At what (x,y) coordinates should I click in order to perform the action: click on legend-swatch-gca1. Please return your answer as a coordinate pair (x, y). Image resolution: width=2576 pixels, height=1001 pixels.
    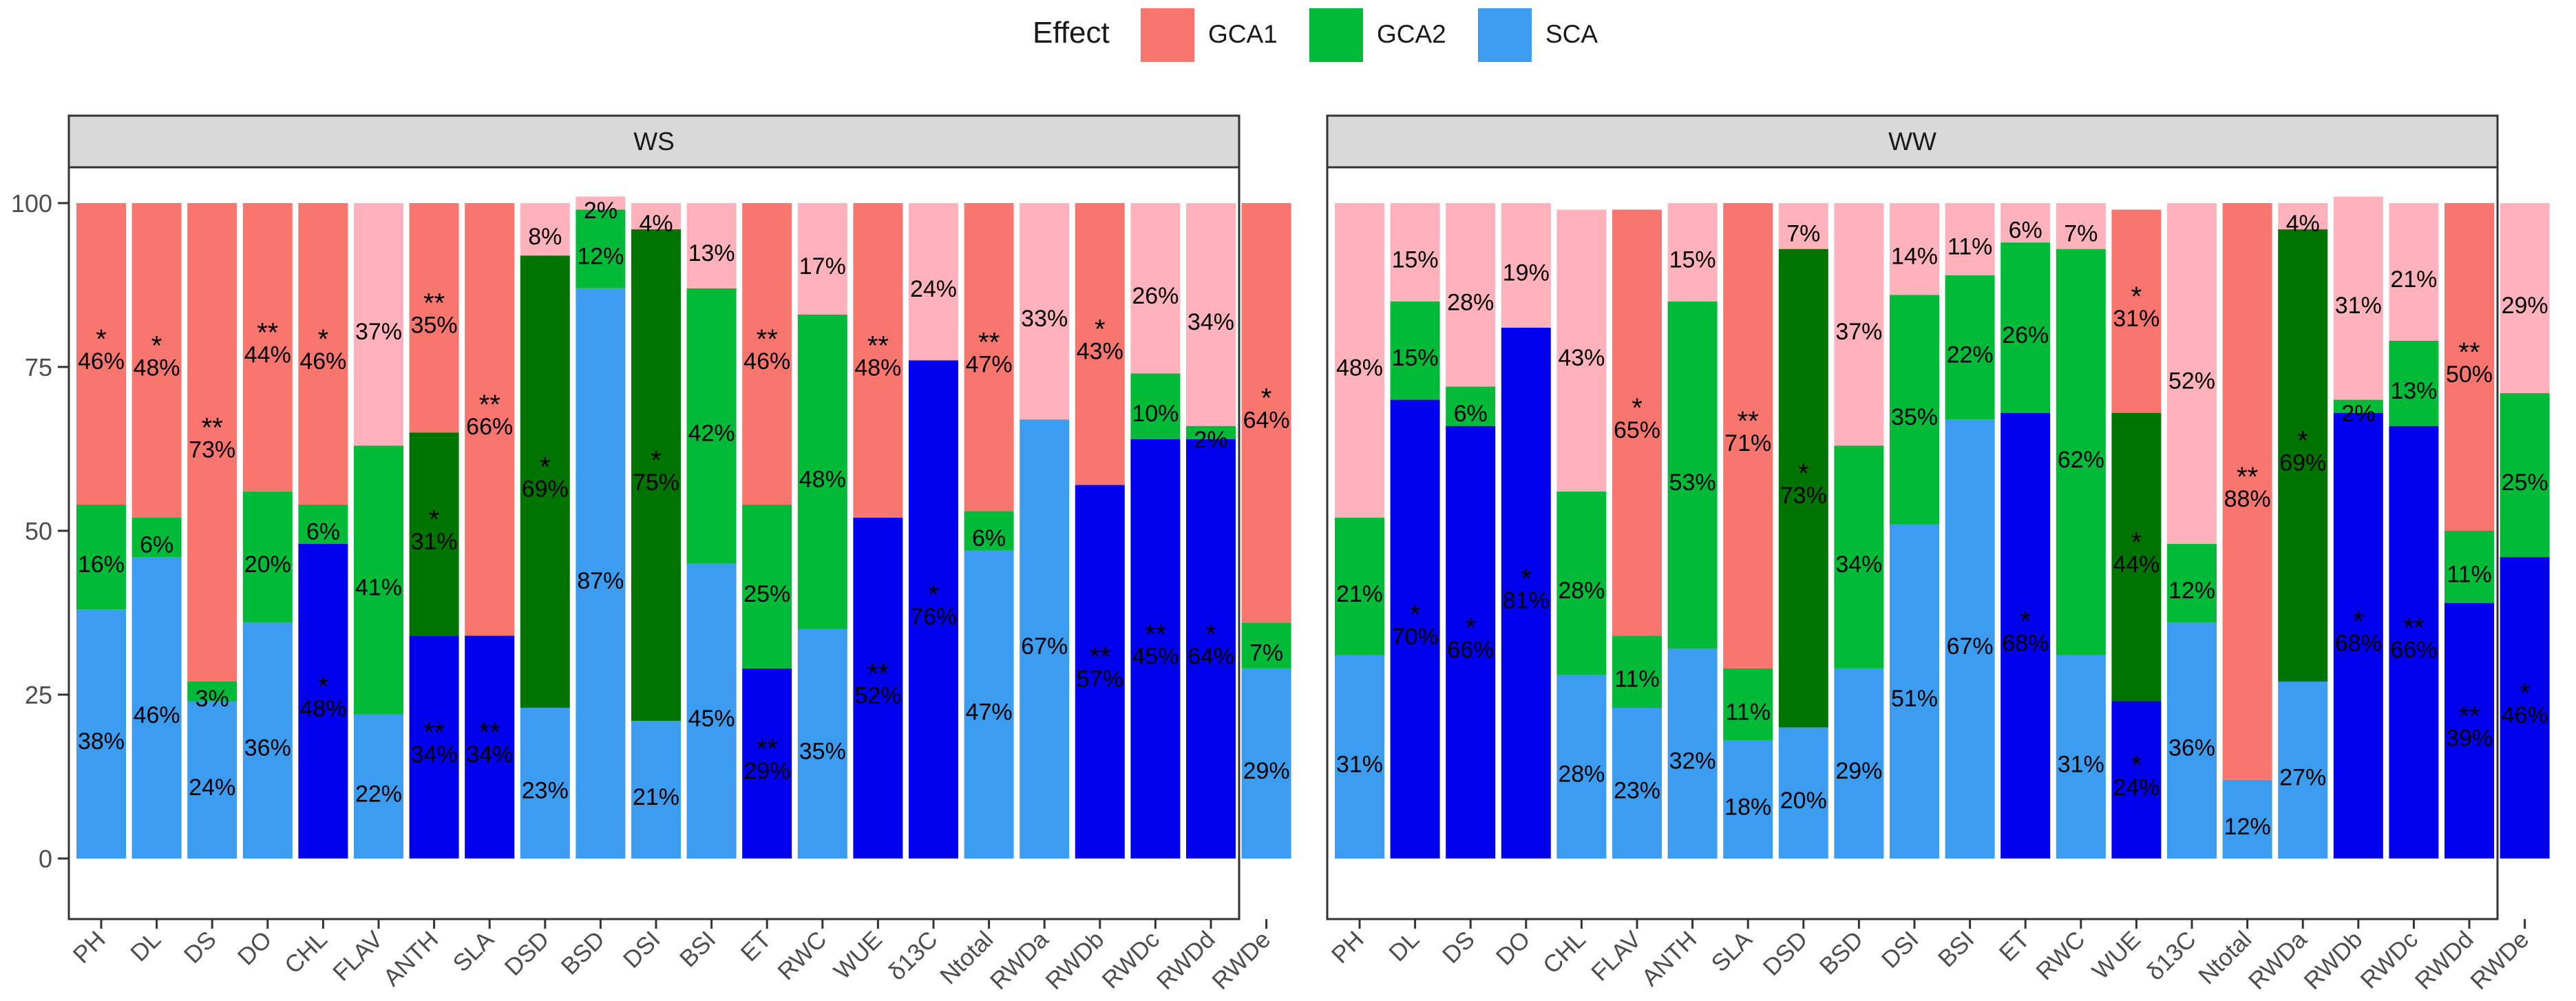
    Looking at the image, I should click on (1167, 35).